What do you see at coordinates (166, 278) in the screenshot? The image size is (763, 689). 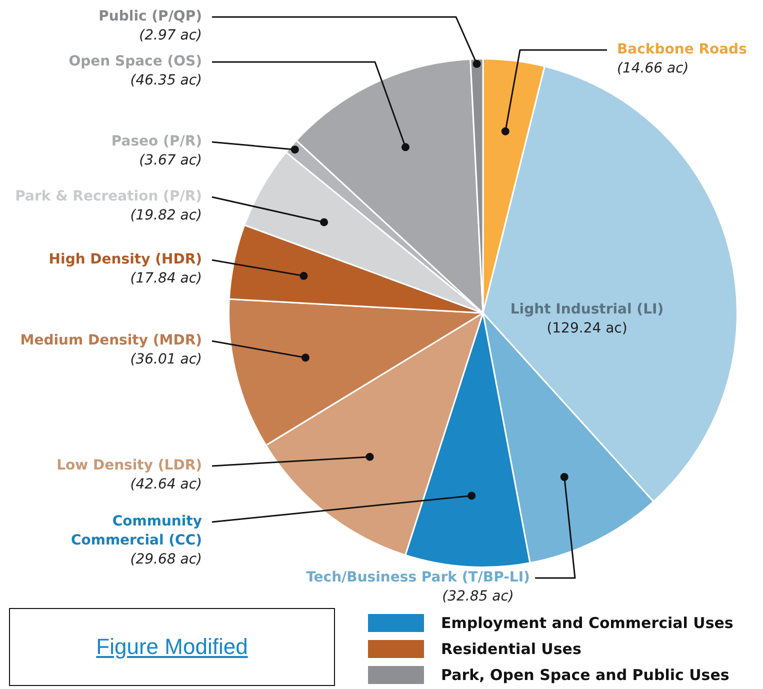 I see `data-label: (17.84 ac)` at bounding box center [166, 278].